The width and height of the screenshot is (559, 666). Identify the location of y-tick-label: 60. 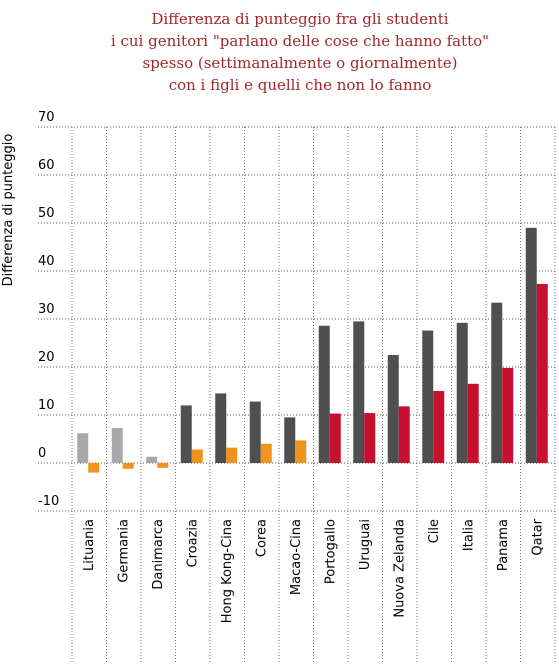
(46, 165).